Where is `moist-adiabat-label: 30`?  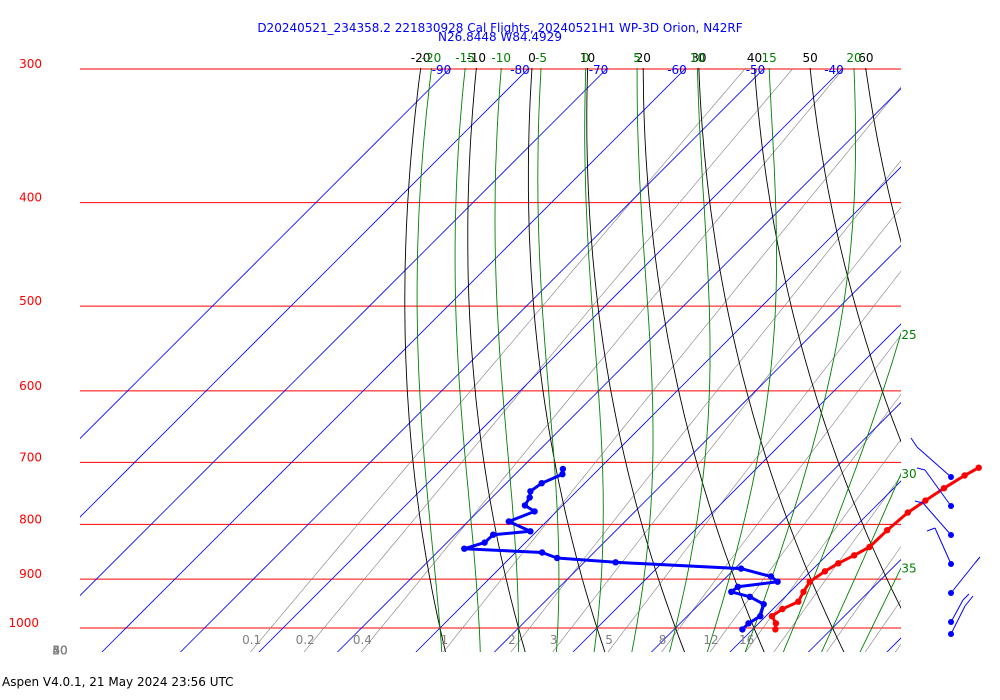
moist-adiabat-label: 30 is located at coordinates (908, 474).